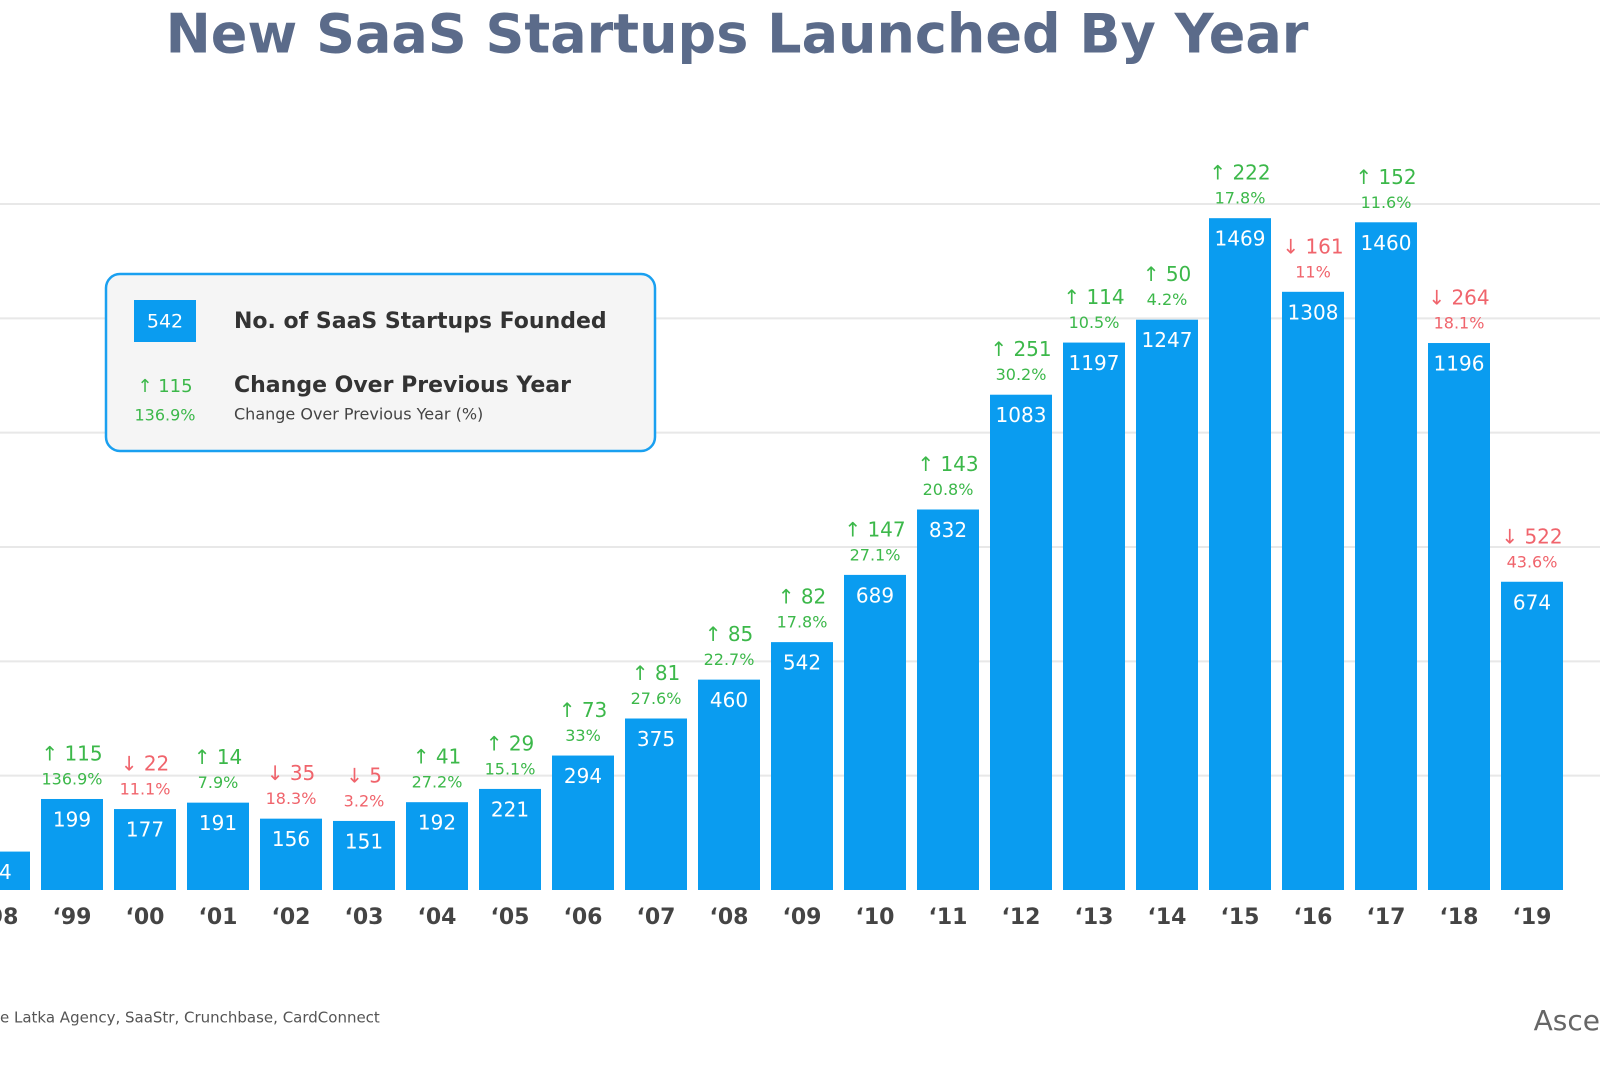 This screenshot has height=1068, width=1600. I want to click on x-tick-label: ‘18, so click(1459, 917).